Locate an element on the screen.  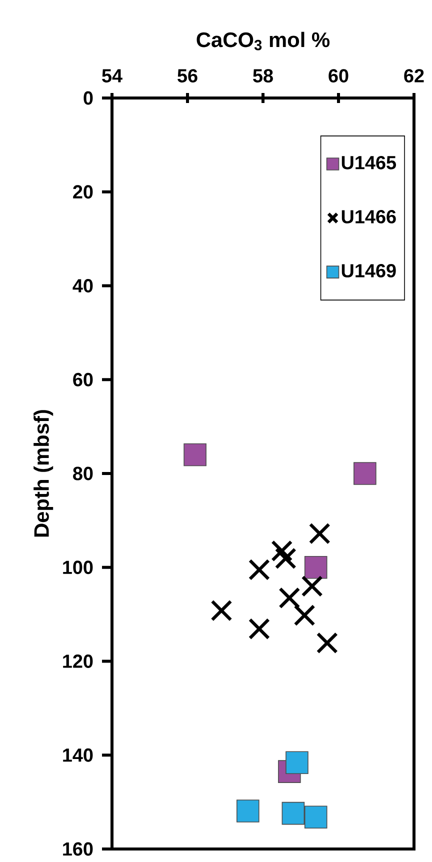
y-tick-label: 60 is located at coordinates (83, 379).